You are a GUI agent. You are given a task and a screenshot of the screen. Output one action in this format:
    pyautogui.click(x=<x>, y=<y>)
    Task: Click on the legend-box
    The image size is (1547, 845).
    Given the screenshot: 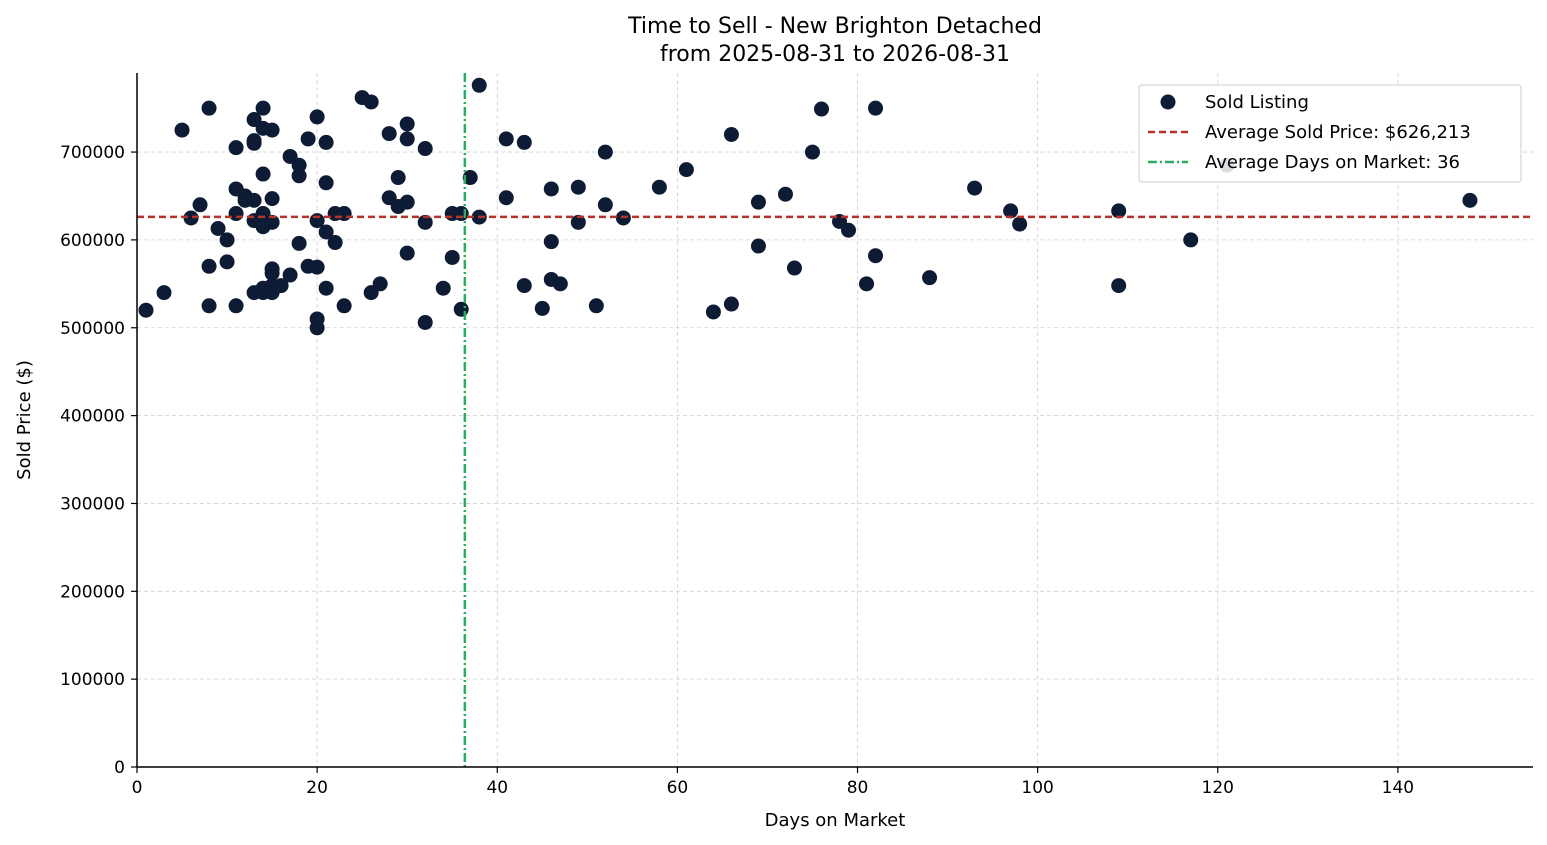 What is the action you would take?
    pyautogui.click(x=1330, y=133)
    